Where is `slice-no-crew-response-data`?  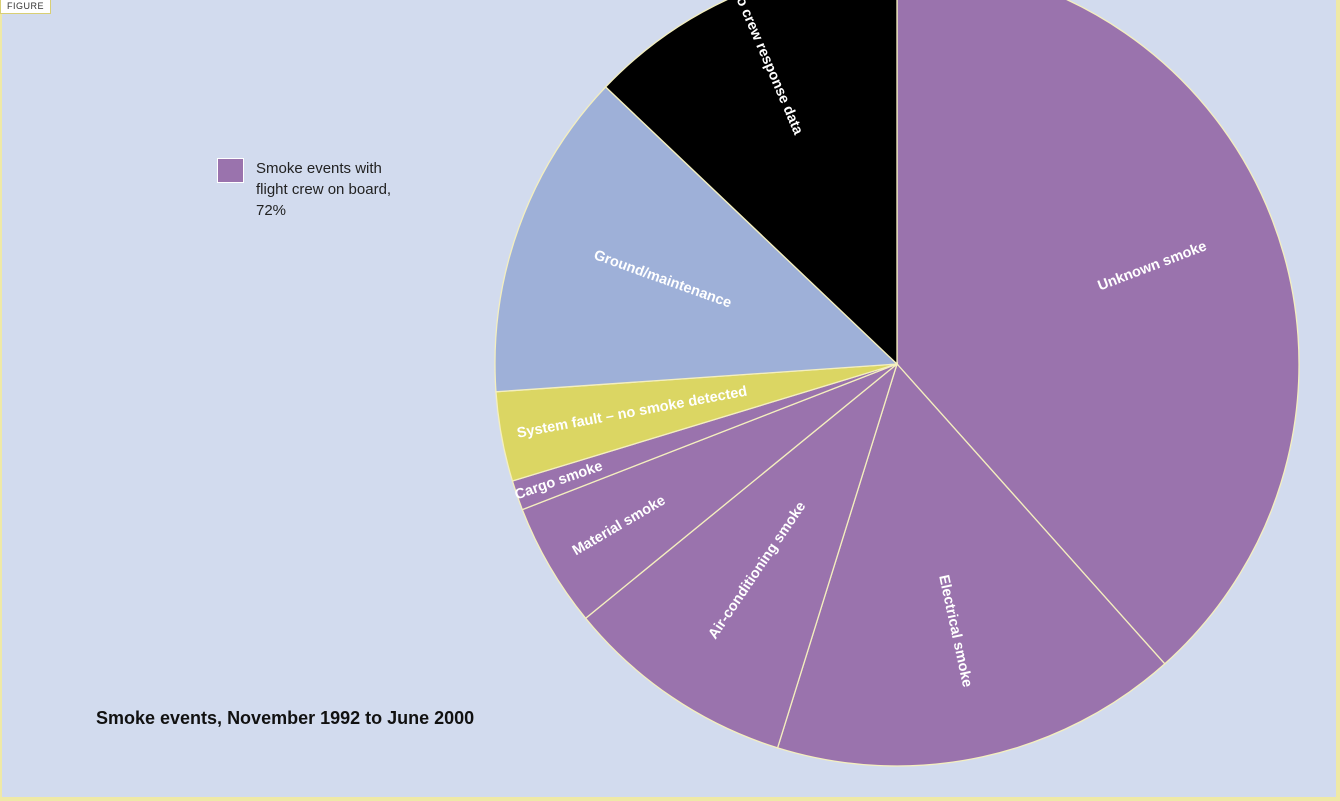 slice-no-crew-response-data is located at coordinates (751, 183).